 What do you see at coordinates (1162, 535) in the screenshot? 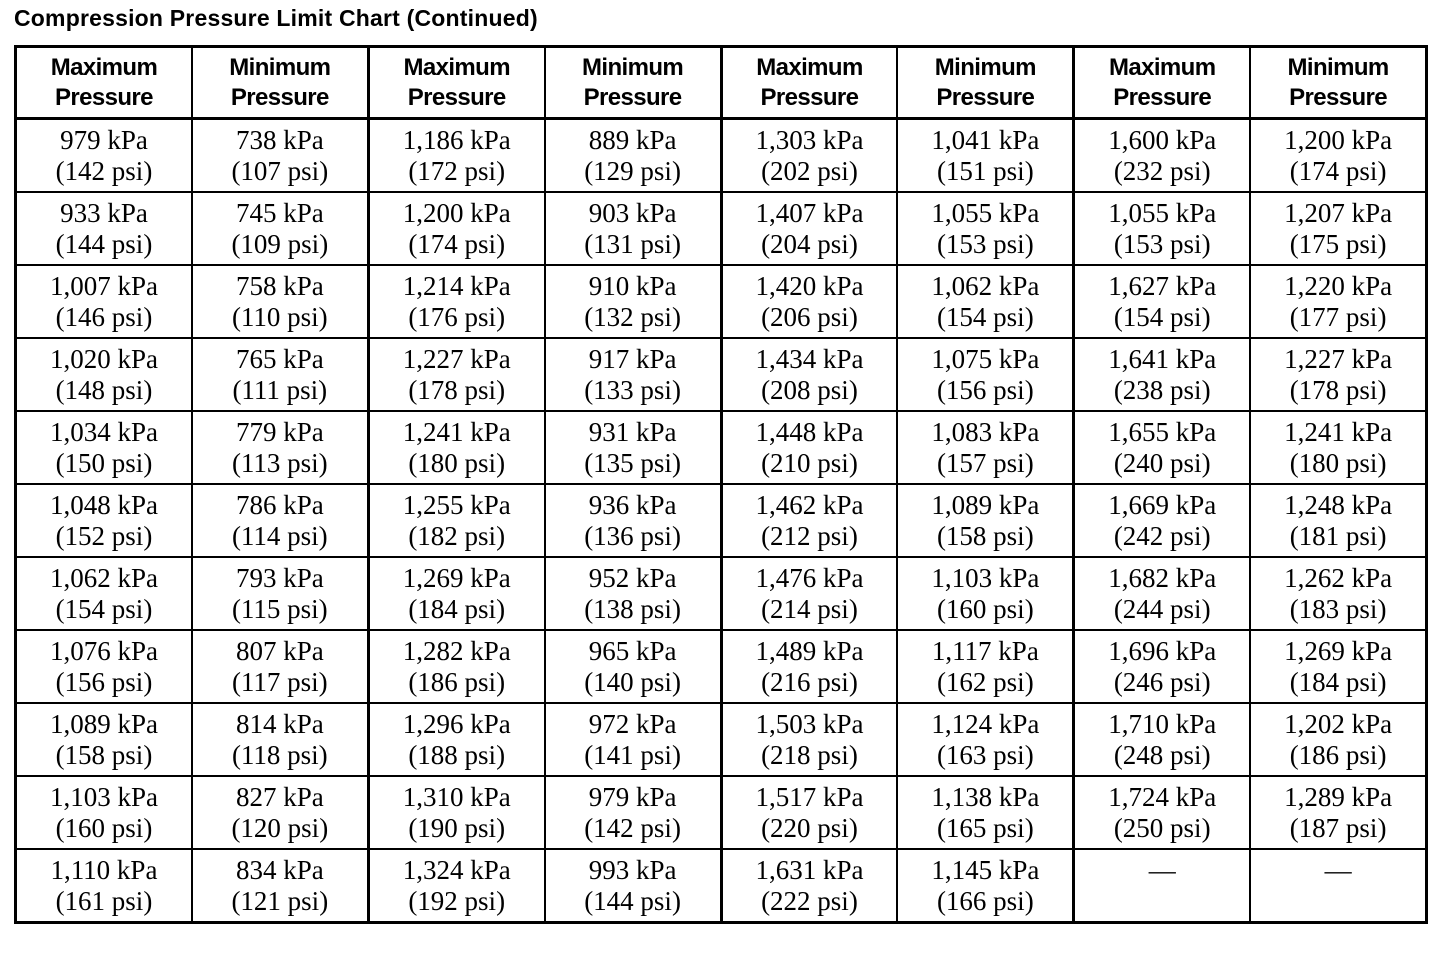
I see `psi-value: (242 psi)` at bounding box center [1162, 535].